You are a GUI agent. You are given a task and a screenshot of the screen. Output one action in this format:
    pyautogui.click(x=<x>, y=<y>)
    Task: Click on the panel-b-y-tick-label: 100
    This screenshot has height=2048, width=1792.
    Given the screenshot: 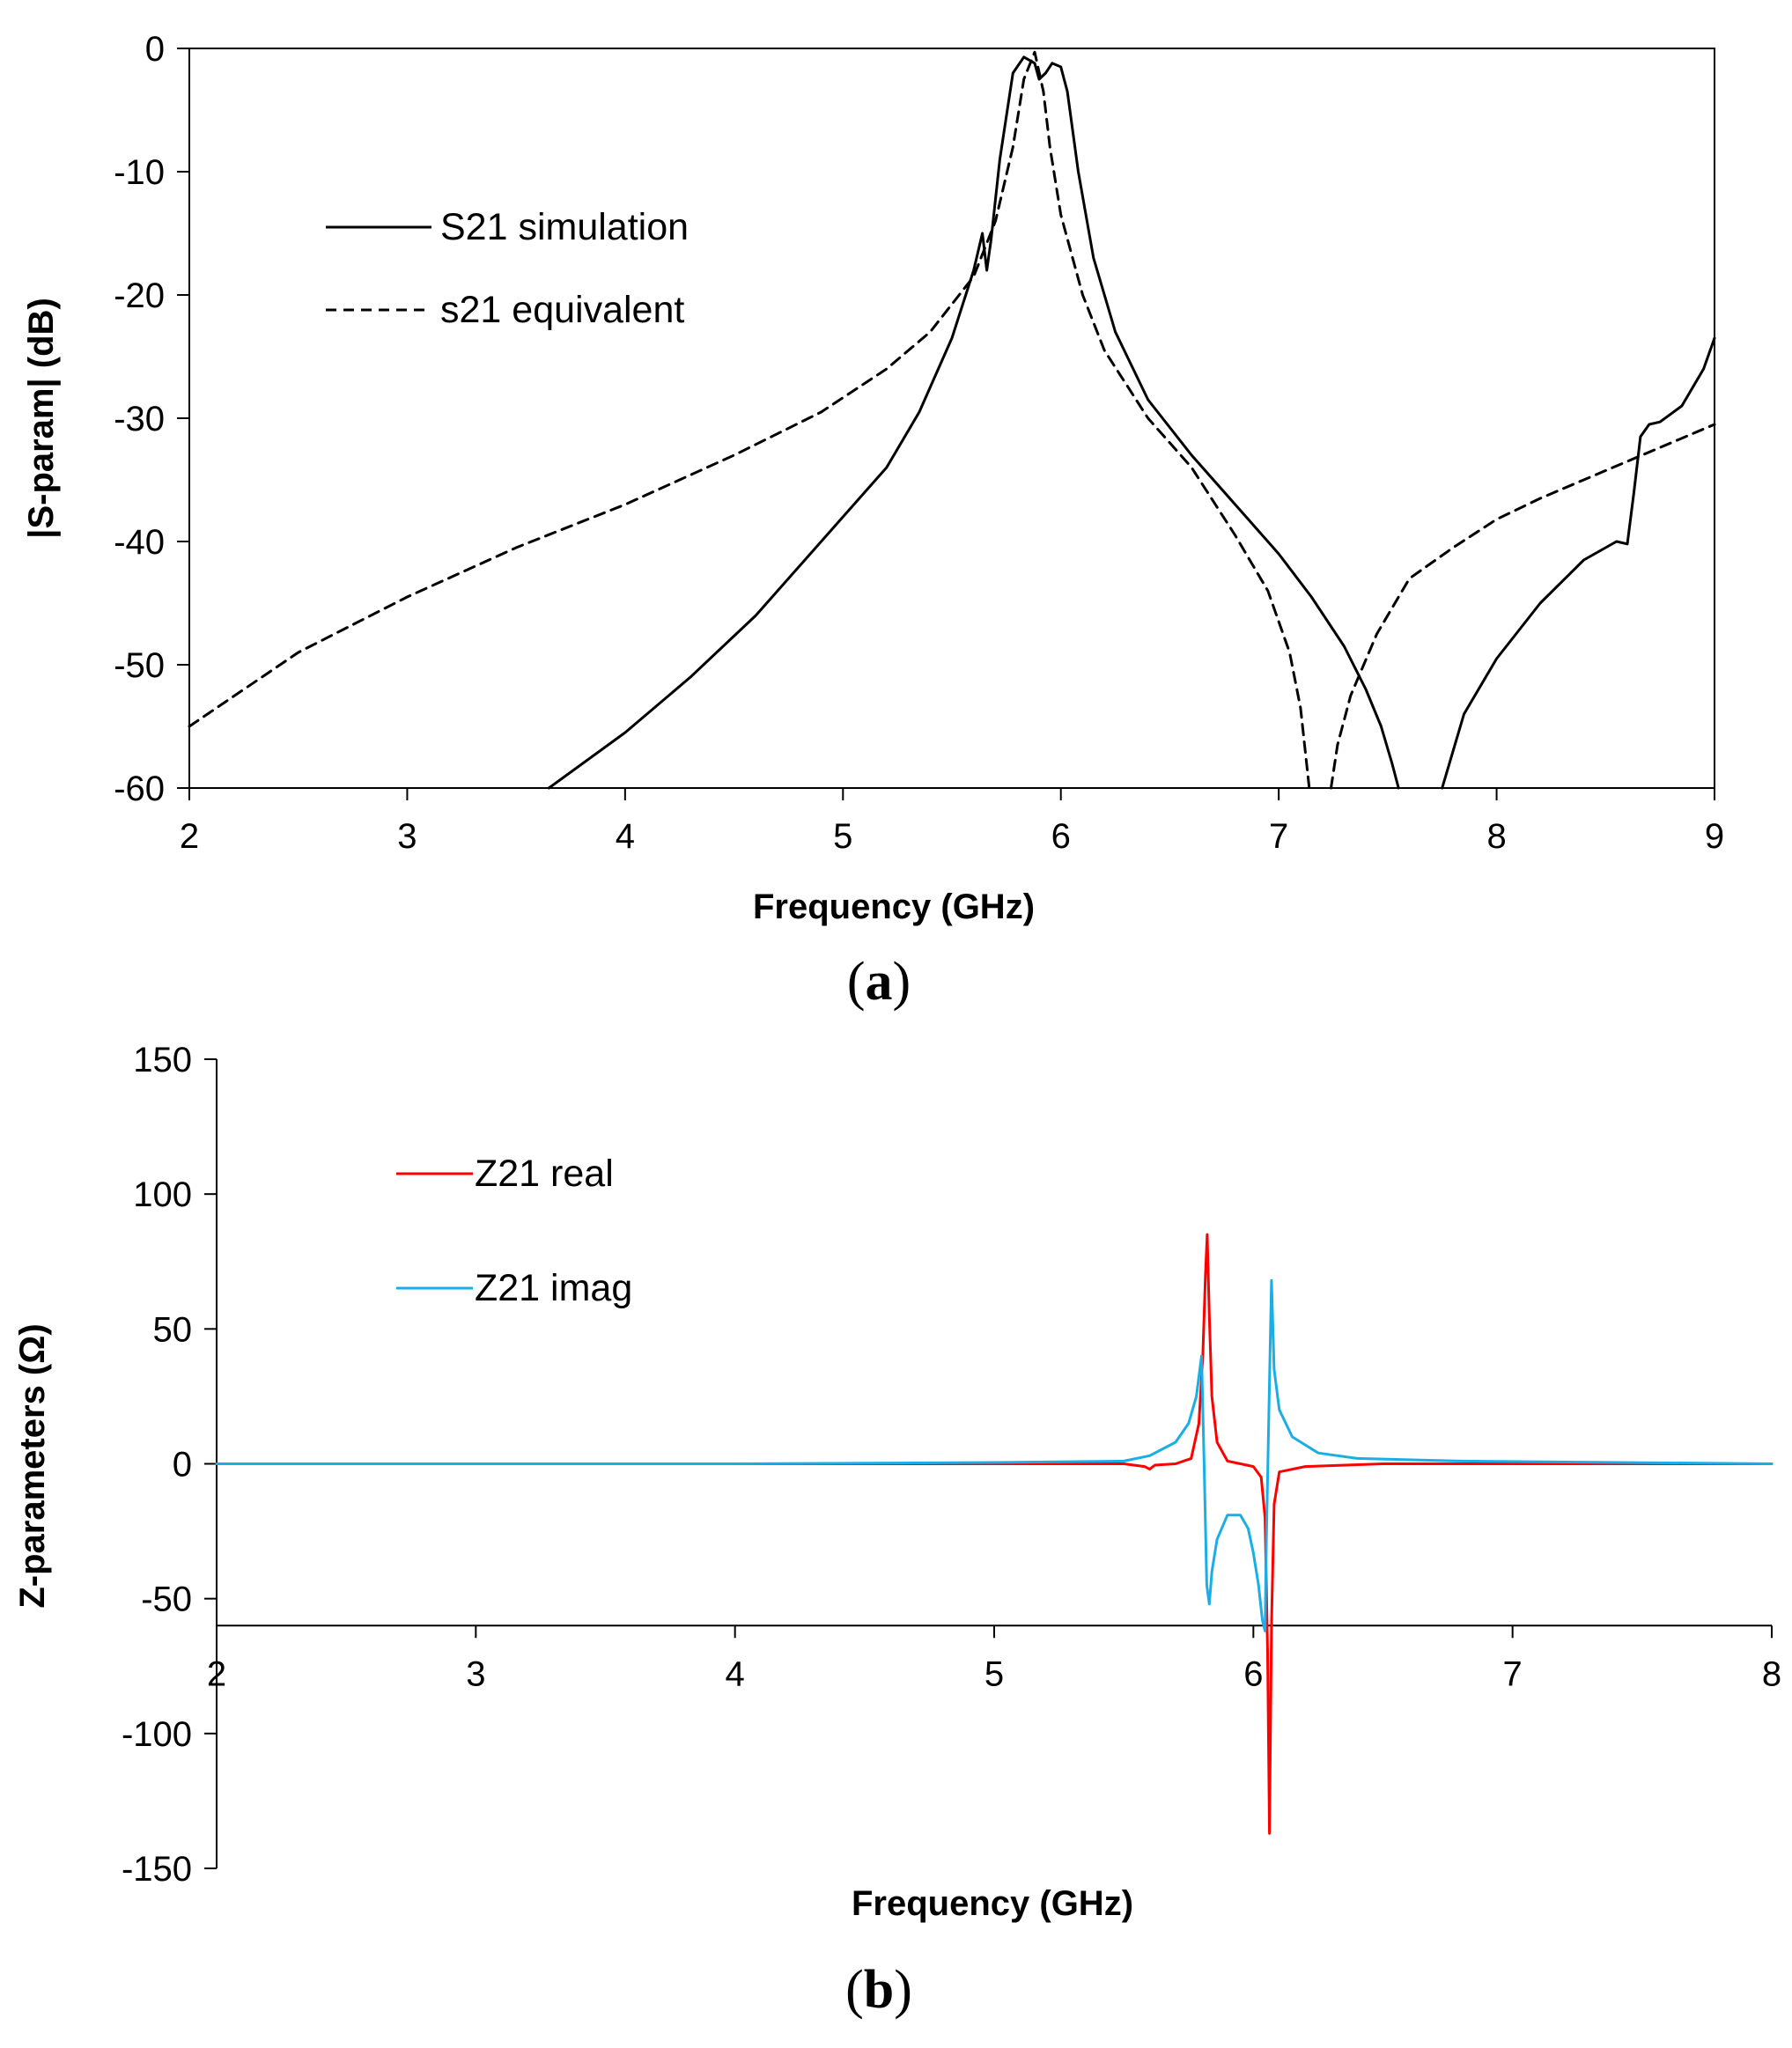 What is the action you would take?
    pyautogui.click(x=162, y=1194)
    